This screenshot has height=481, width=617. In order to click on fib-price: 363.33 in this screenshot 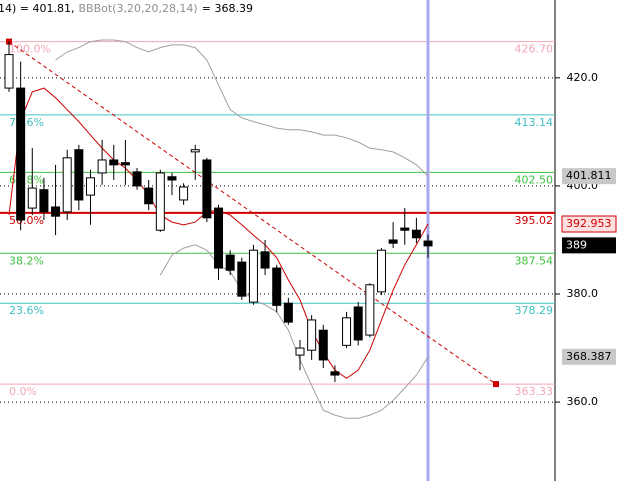, I will do `click(534, 391)`.